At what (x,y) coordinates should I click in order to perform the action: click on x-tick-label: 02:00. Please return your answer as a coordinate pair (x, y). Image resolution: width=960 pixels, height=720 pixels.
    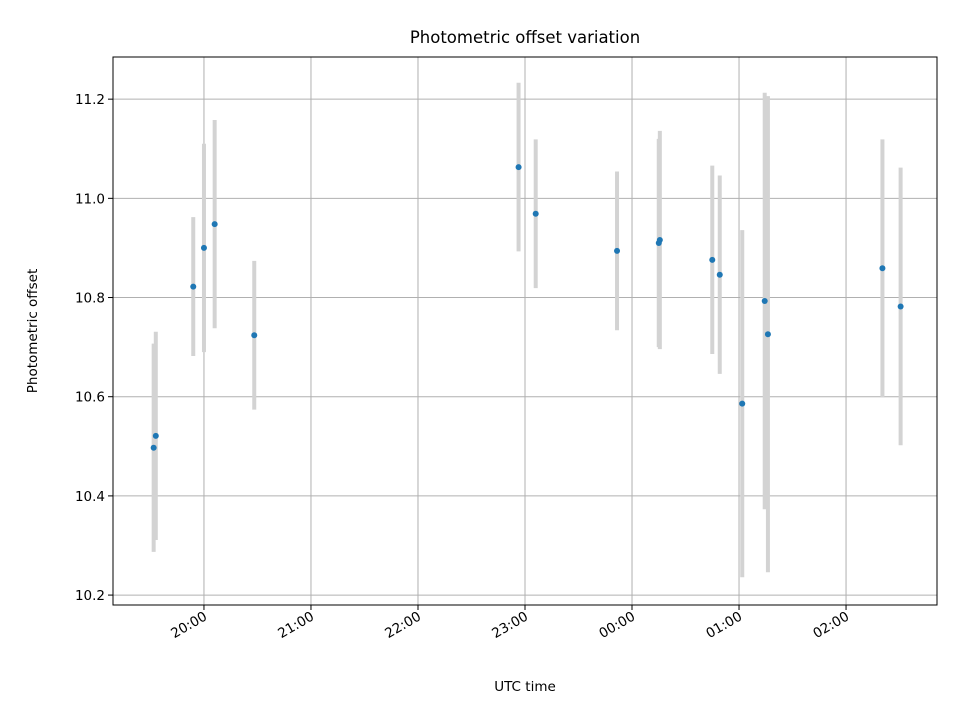
    Looking at the image, I should click on (831, 625).